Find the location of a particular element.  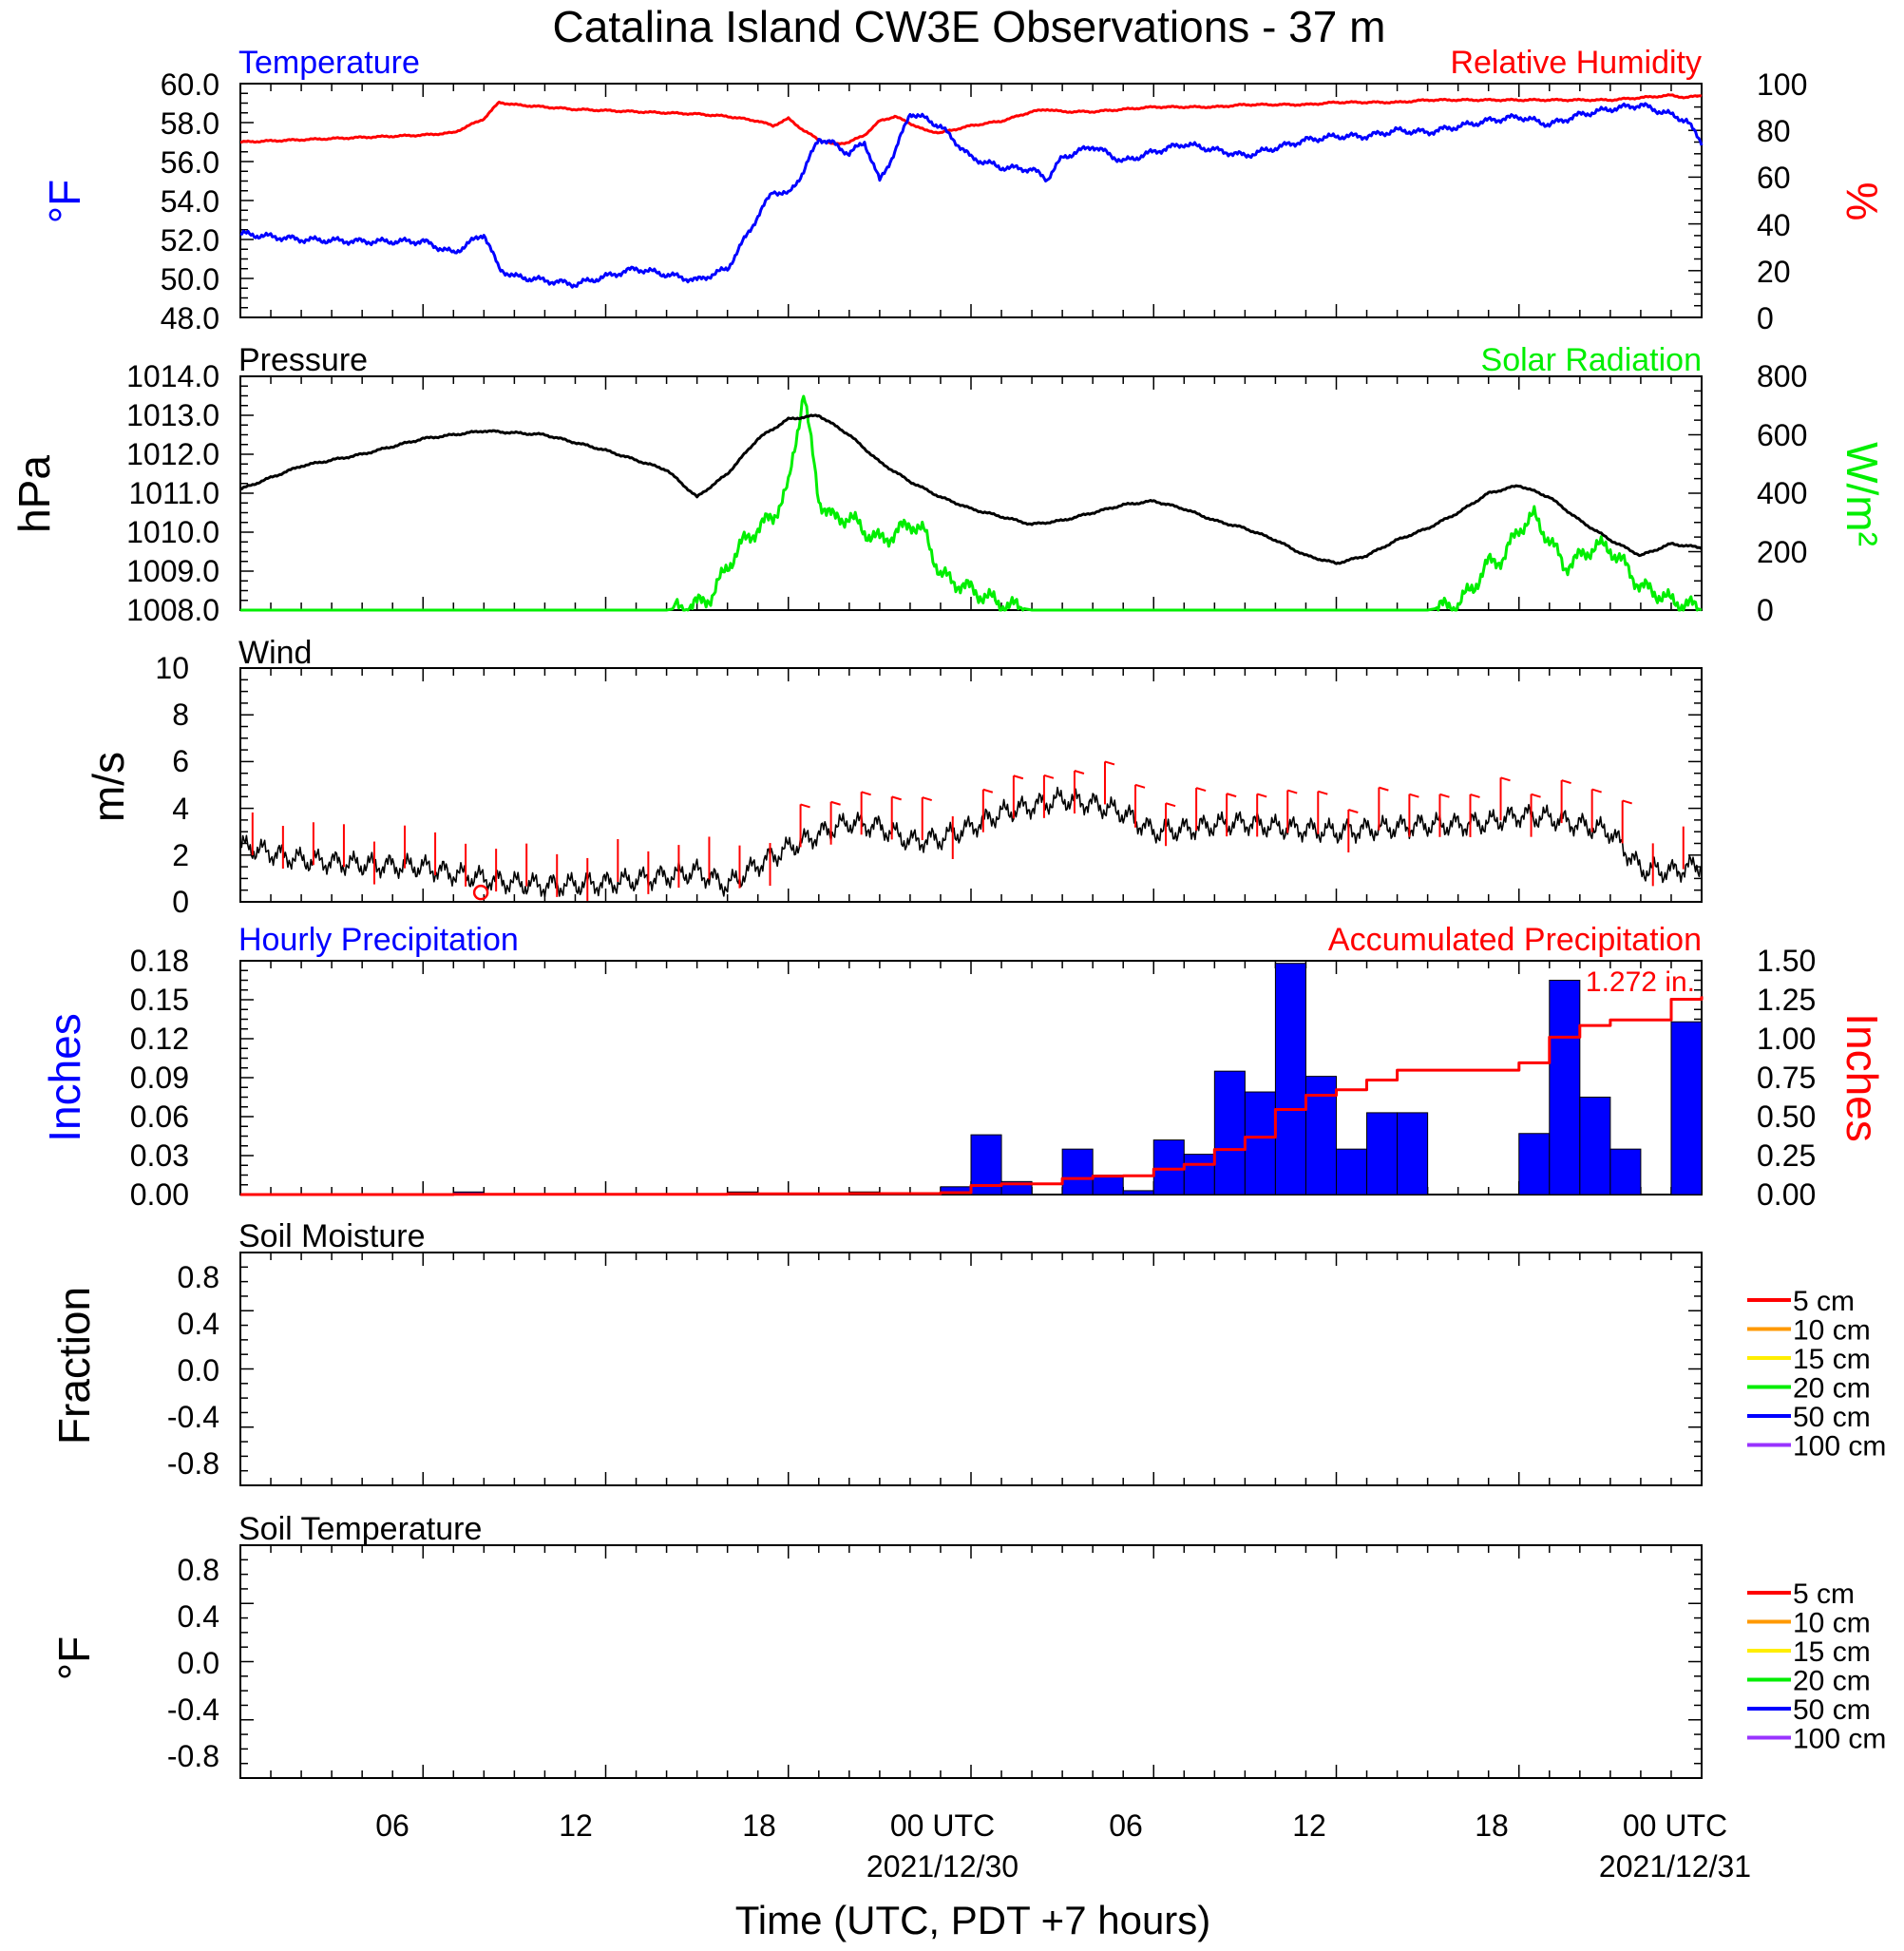

soil-temperature-tick-labels: 0.8 0.4 0.0 -0.4 -0.8 is located at coordinates (193, 1663).